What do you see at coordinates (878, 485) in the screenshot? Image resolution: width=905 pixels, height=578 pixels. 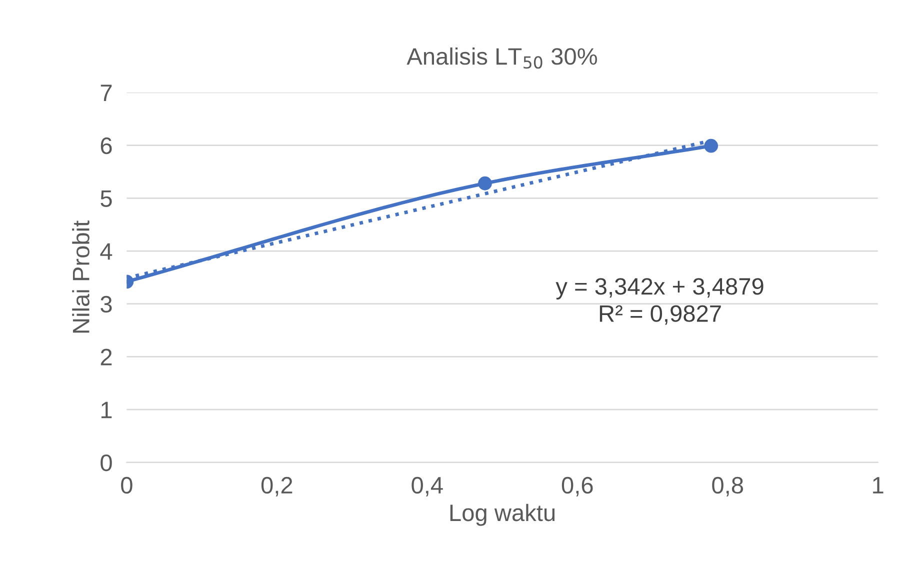 I see `x-tick-label: 1` at bounding box center [878, 485].